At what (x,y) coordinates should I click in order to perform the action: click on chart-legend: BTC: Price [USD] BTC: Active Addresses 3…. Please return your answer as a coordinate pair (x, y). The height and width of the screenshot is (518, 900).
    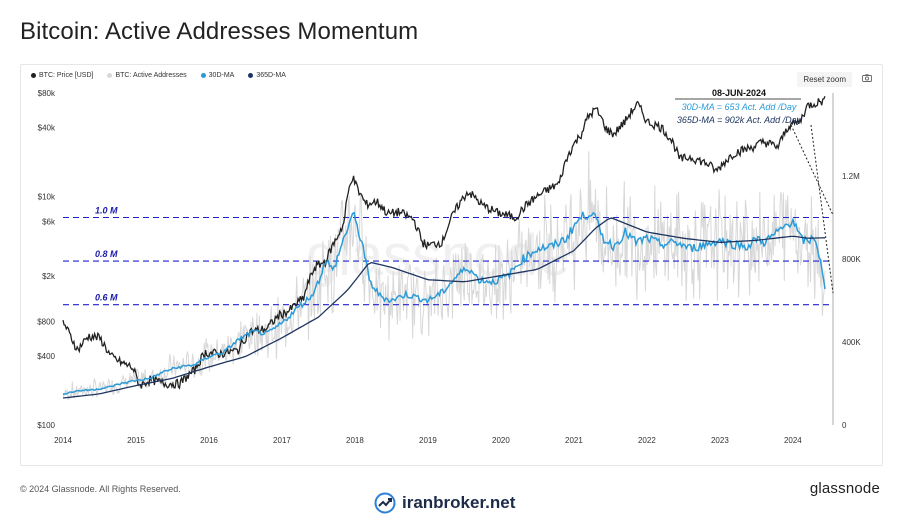
    Looking at the image, I should click on (158, 75).